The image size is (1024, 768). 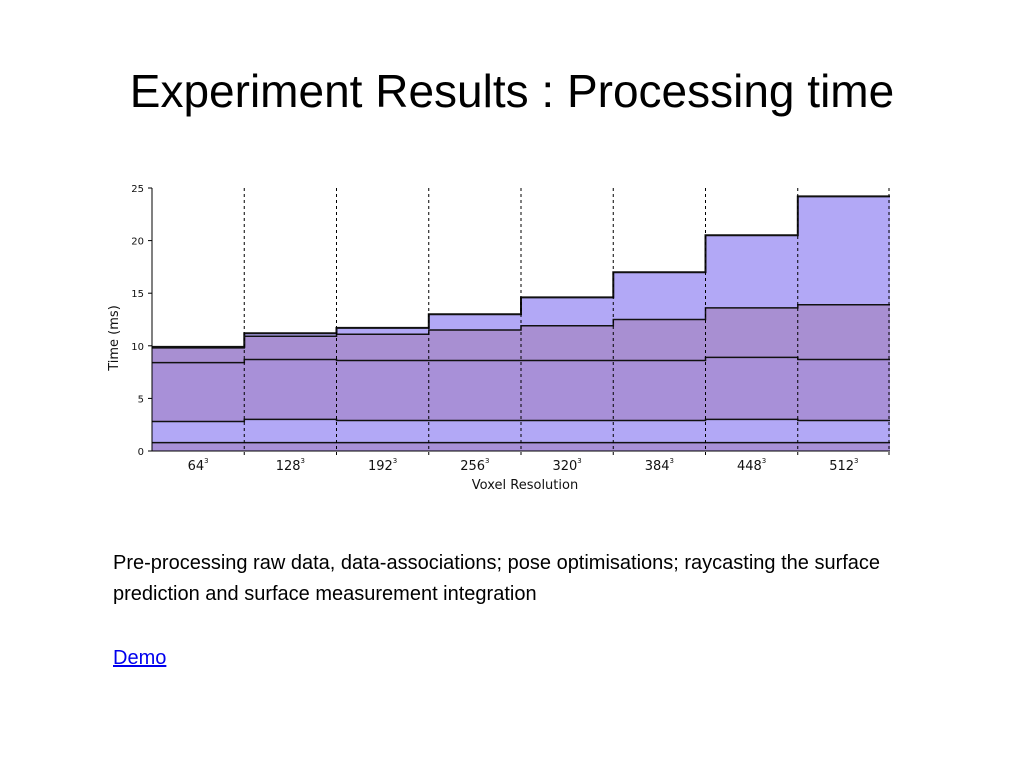 What do you see at coordinates (659, 465) in the screenshot?
I see `x-tick-label: 3843` at bounding box center [659, 465].